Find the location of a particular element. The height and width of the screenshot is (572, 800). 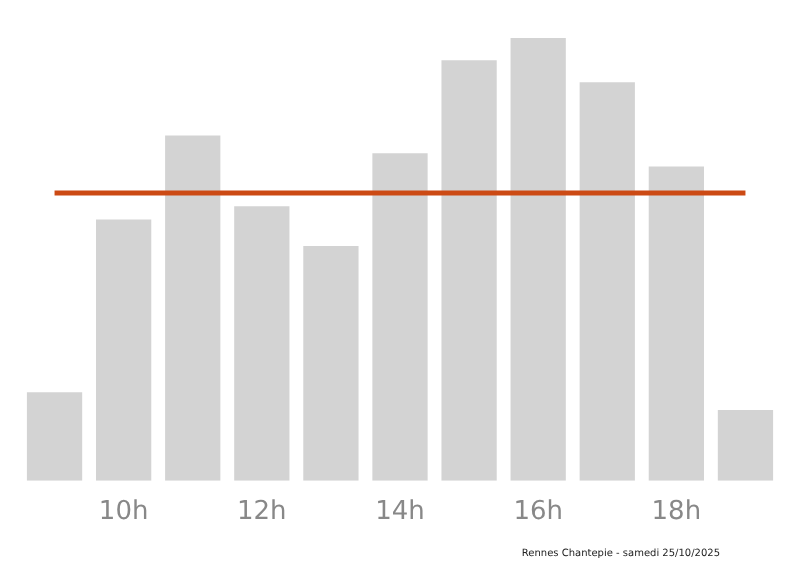

x-tick-label: 18h is located at coordinates (676, 512).